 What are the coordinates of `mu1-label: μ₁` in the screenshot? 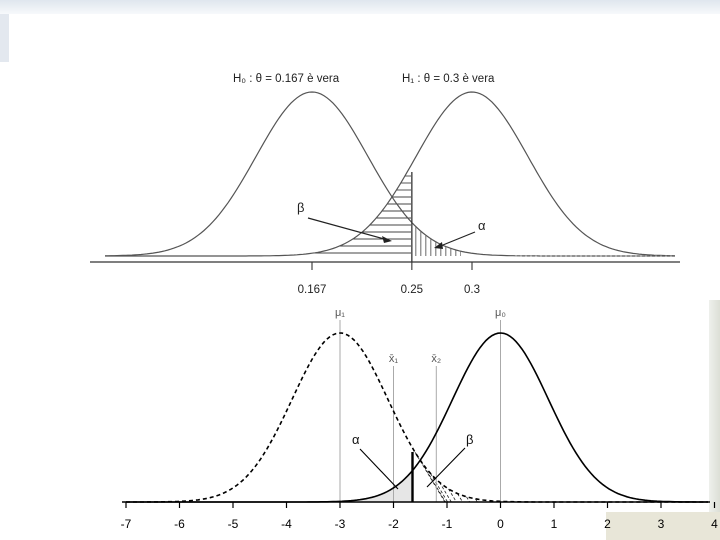 It's located at (340, 313).